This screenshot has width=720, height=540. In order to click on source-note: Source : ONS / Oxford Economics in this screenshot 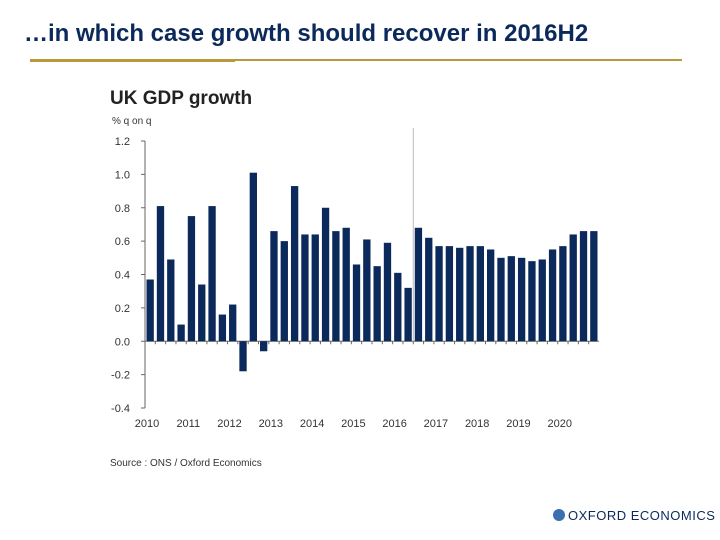, I will do `click(186, 463)`.